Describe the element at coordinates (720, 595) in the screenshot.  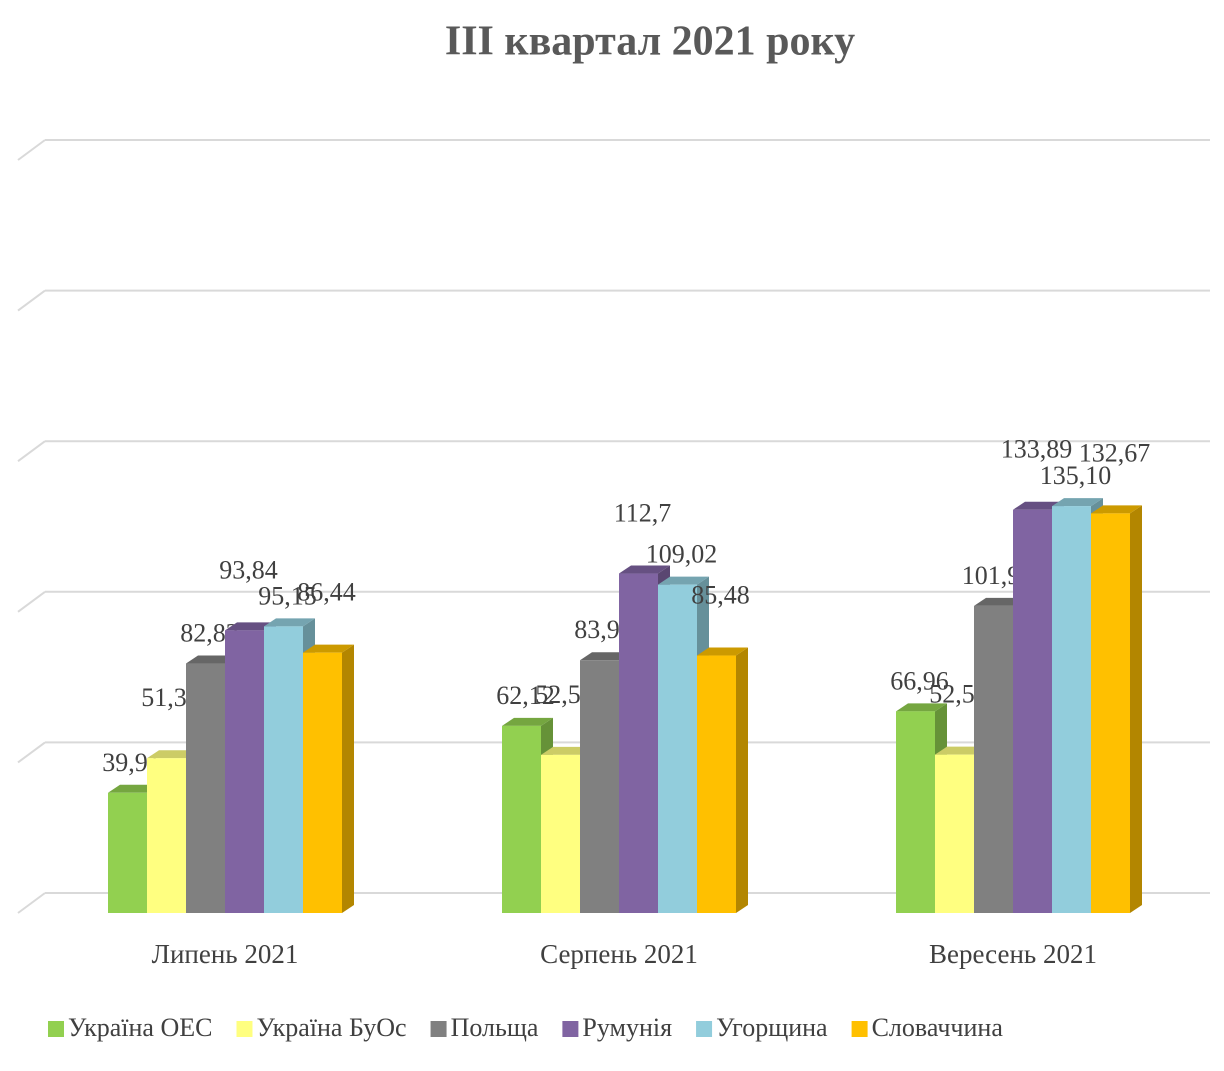
I see `data-label: 85,48` at that location.